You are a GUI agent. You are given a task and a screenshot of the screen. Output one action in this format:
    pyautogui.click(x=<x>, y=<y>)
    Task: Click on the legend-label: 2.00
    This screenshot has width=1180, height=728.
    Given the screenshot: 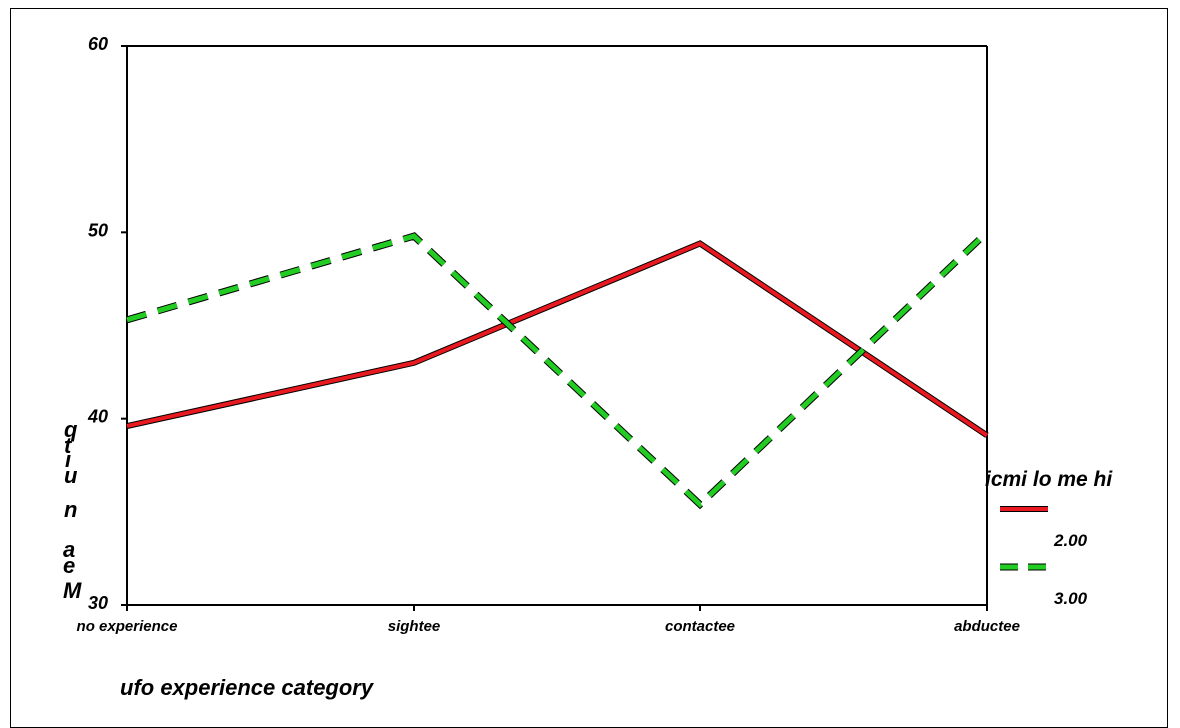 What is the action you would take?
    pyautogui.click(x=1070, y=540)
    